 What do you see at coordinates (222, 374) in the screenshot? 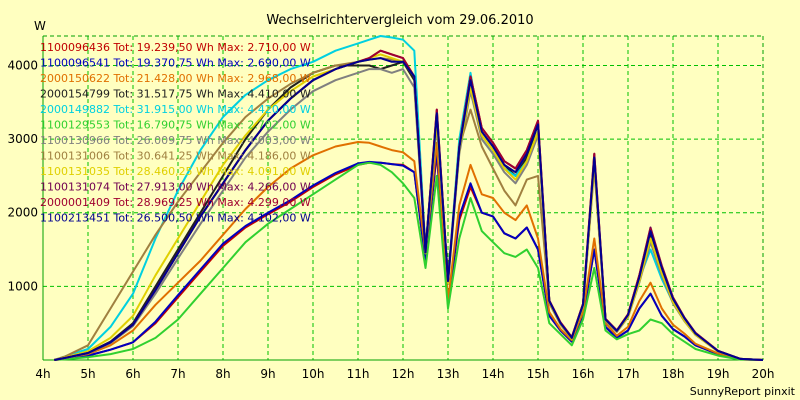
I see `x-tick-label: 8h` at bounding box center [222, 374].